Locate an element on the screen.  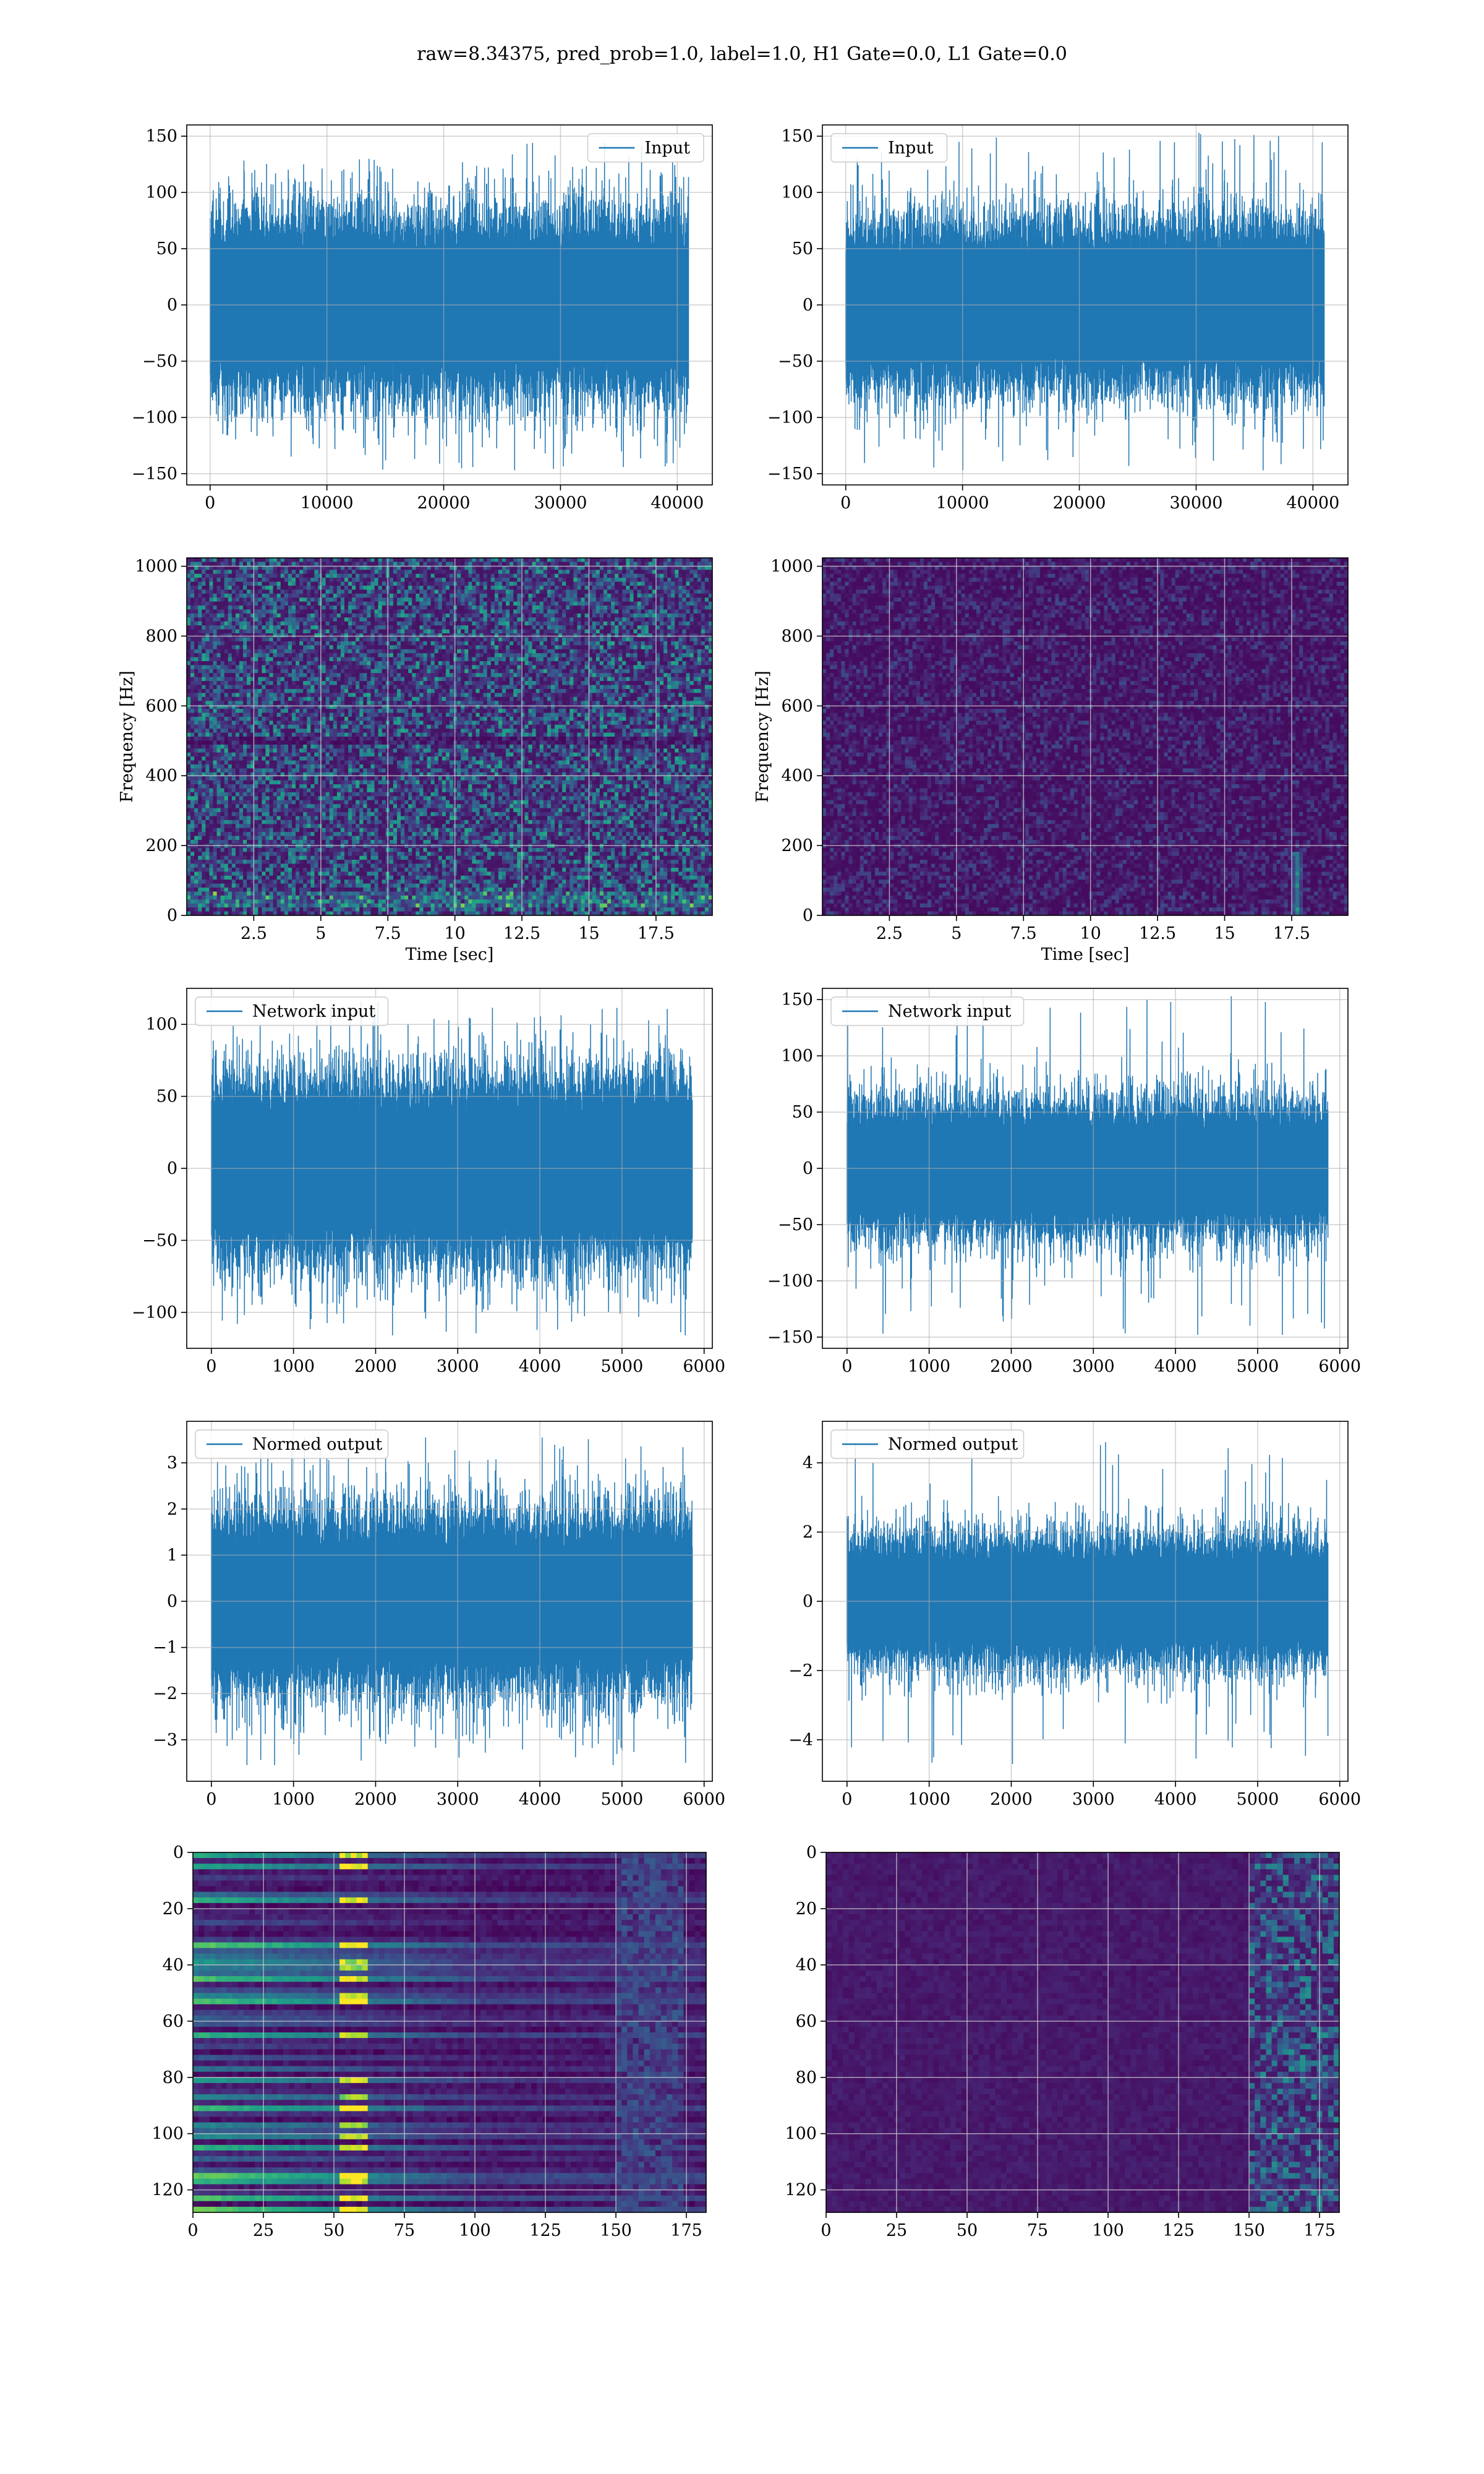
y-axis-label: Frequency [Hz] is located at coordinates (127, 736).